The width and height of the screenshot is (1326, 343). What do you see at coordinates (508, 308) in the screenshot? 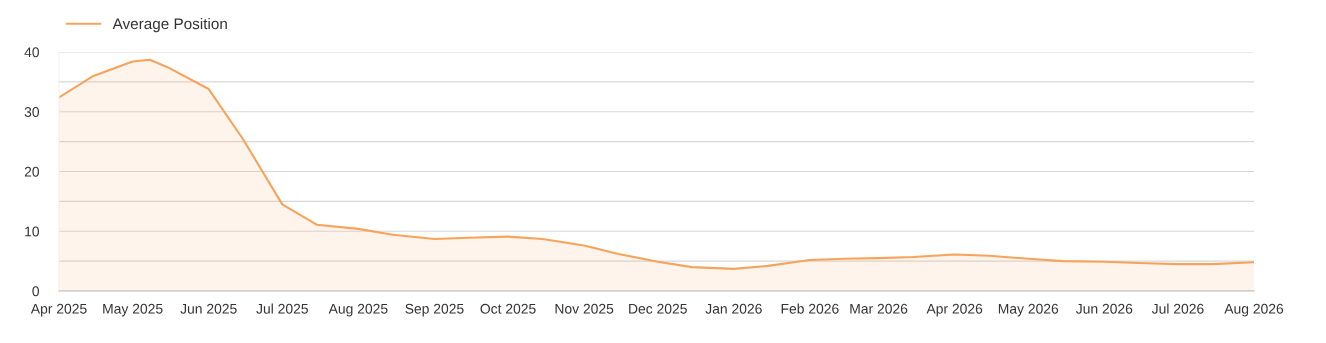
I see `x-tick-label: Oct 2025` at bounding box center [508, 308].